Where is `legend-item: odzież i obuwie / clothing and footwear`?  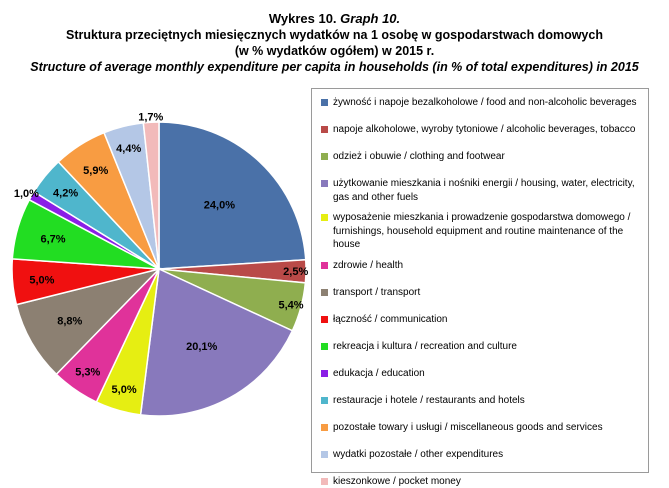
legend-item: odzież i obuwie / clothing and footwear is located at coordinates (482, 157).